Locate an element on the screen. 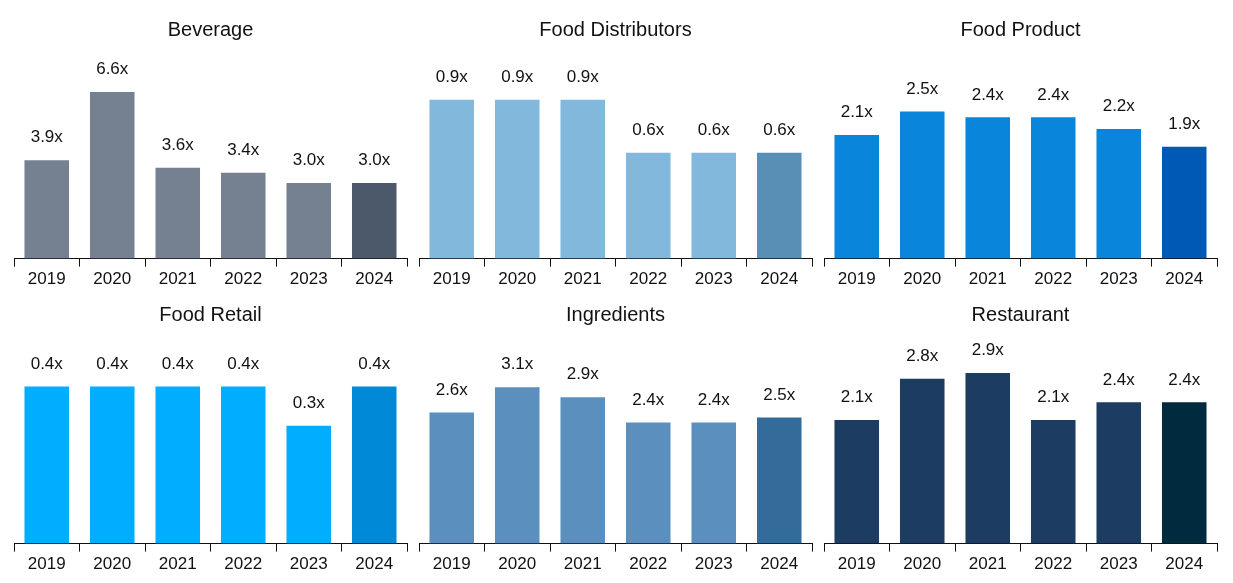  data-label: 0.3x is located at coordinates (309, 403).